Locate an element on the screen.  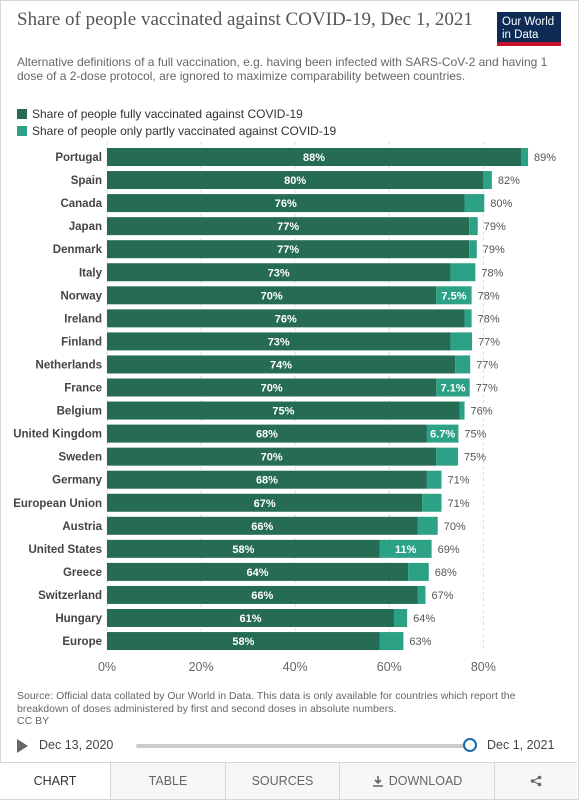
category-label: Finland is located at coordinates (81, 342).